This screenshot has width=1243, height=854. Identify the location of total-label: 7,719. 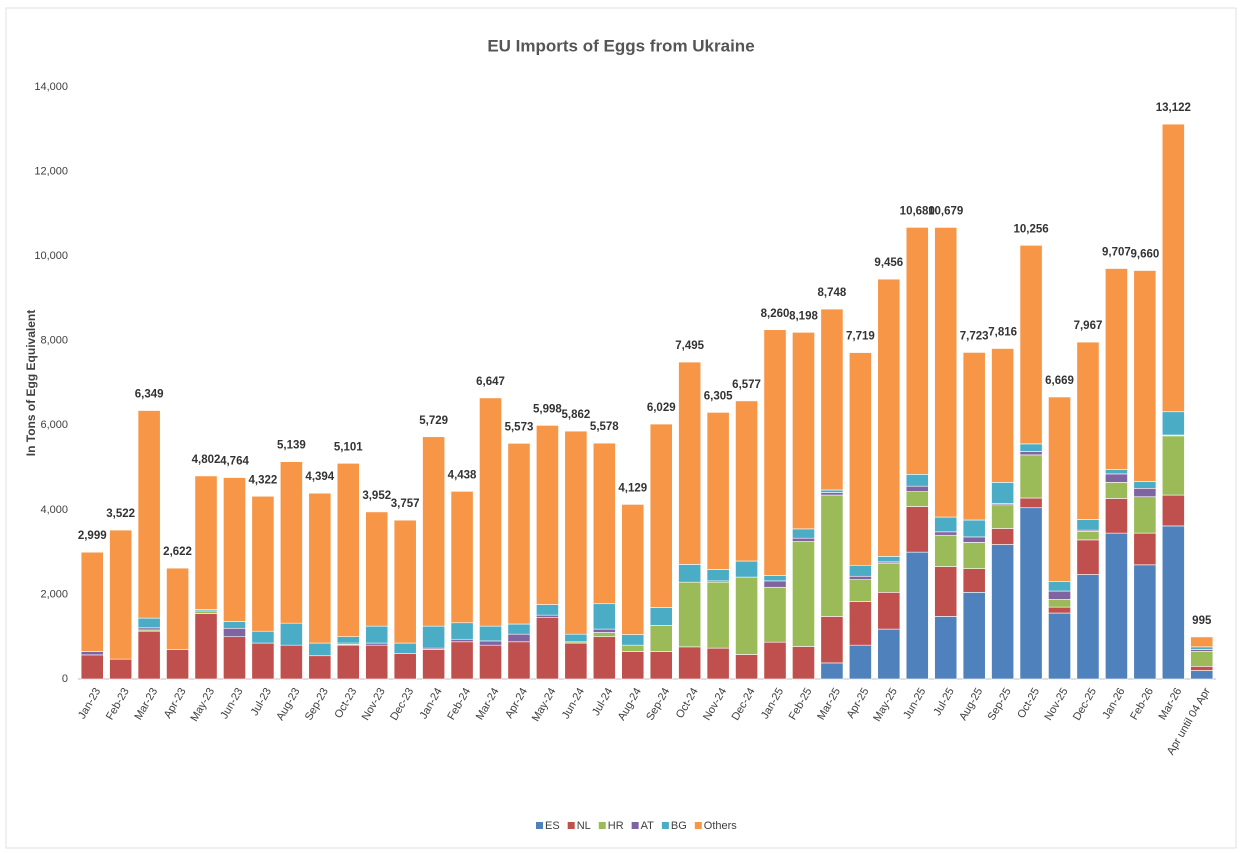
(860, 337).